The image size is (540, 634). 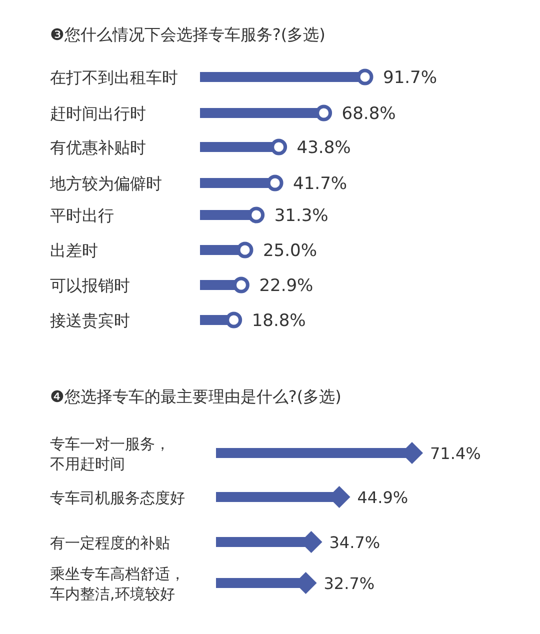 What do you see at coordinates (382, 497) in the screenshot?
I see `data-label: 44.9%` at bounding box center [382, 497].